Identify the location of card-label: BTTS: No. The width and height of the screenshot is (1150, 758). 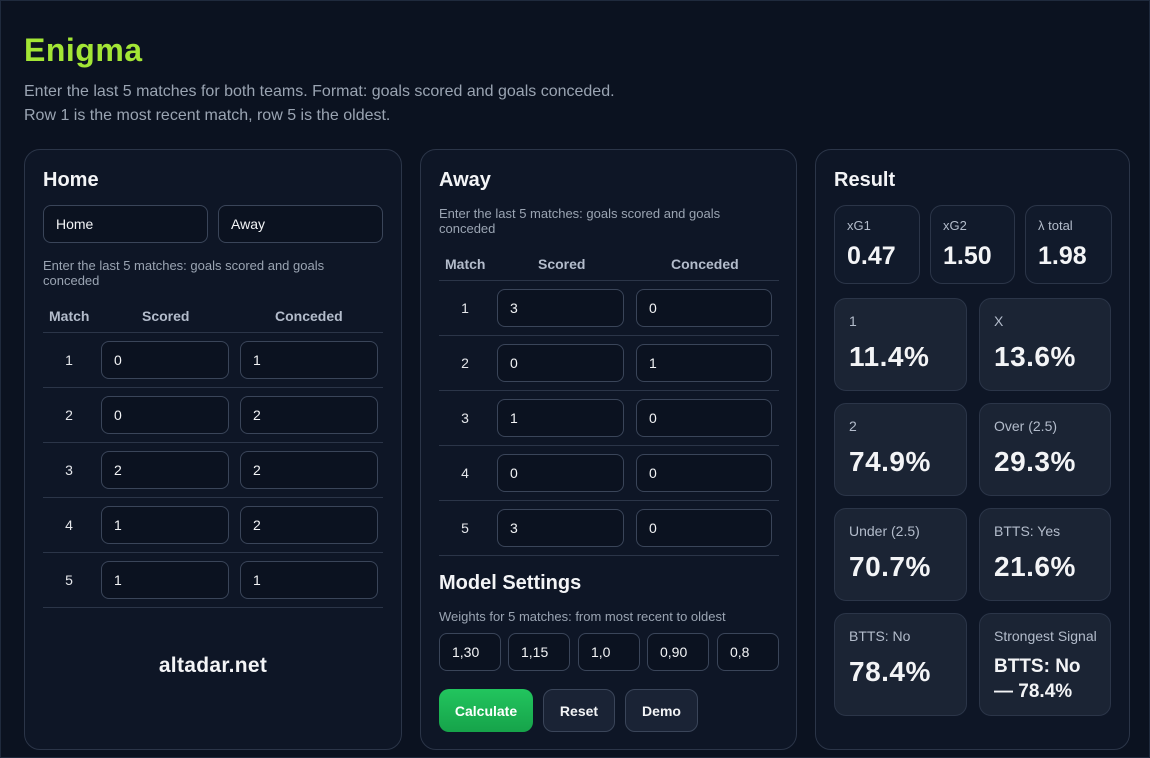
(880, 636).